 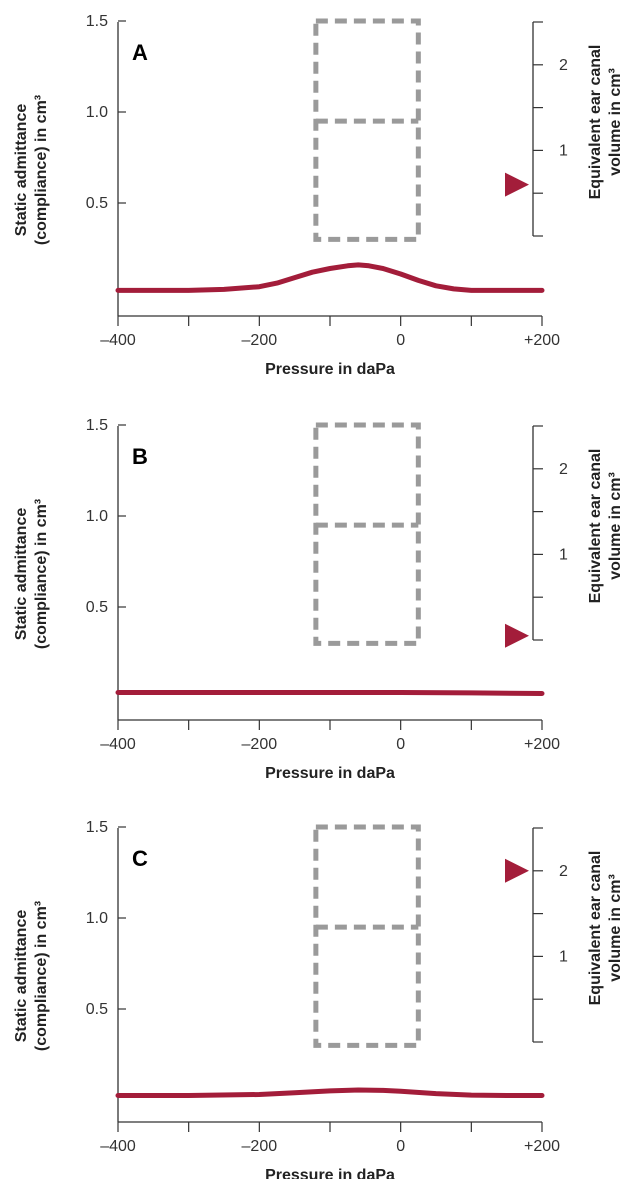 I want to click on panel-label: C, so click(x=140, y=858).